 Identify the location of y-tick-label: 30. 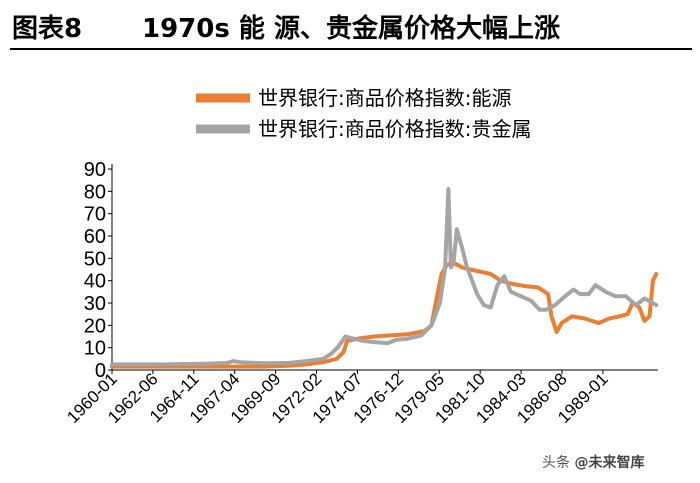
(95, 304).